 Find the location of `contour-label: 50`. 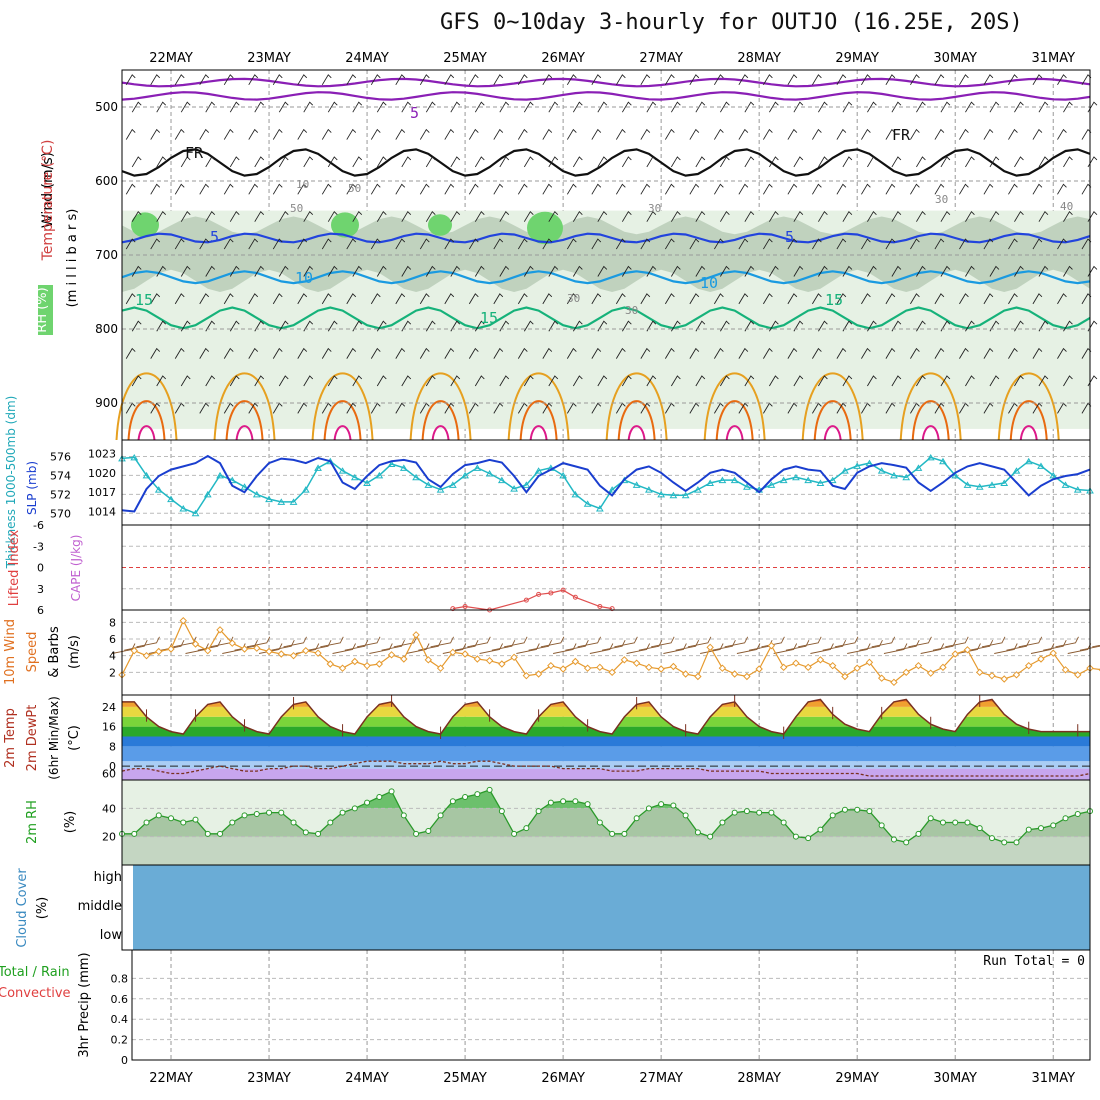

contour-label: 50 is located at coordinates (296, 208).